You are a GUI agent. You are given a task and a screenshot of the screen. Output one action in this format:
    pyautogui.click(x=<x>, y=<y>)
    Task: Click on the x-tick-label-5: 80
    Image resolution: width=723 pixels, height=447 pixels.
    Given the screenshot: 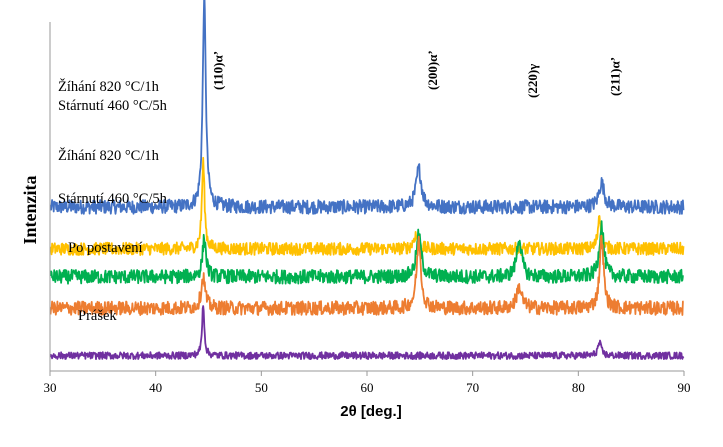 What is the action you would take?
    pyautogui.click(x=578, y=387)
    